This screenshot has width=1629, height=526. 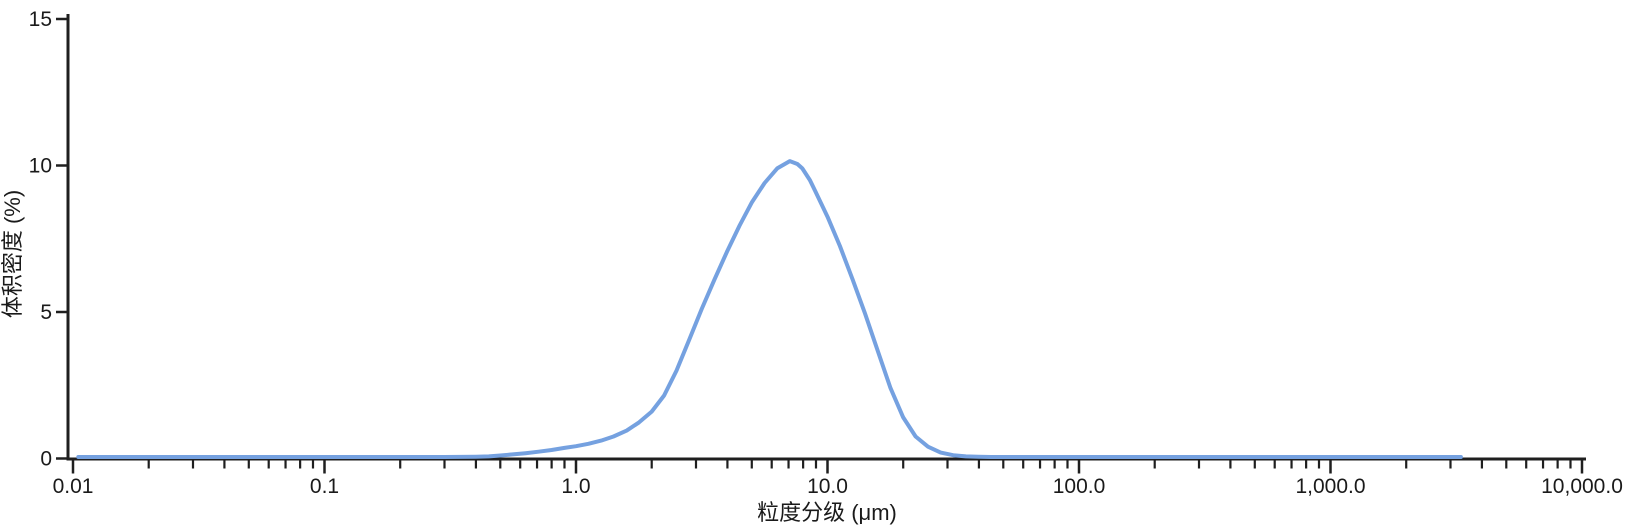 What do you see at coordinates (46, 459) in the screenshot?
I see `y-tick-label: 0` at bounding box center [46, 459].